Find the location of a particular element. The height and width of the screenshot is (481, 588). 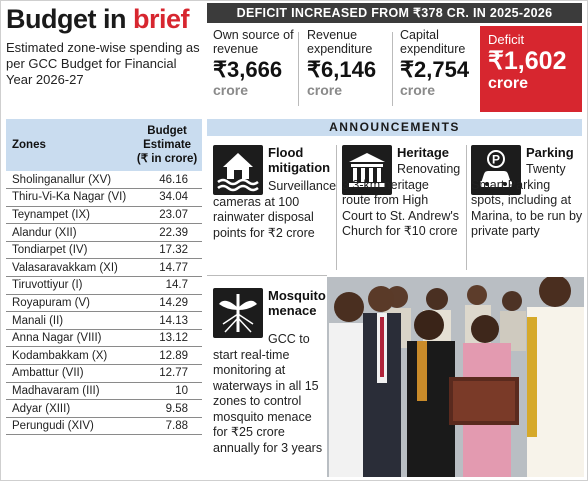

stat-label: Revenue expenditure is located at coordinates (340, 42).